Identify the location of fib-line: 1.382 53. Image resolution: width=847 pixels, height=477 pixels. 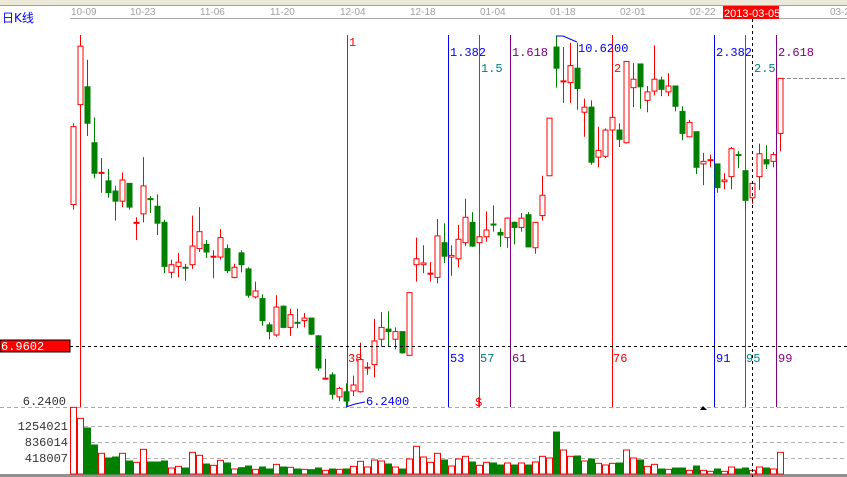
(467, 221).